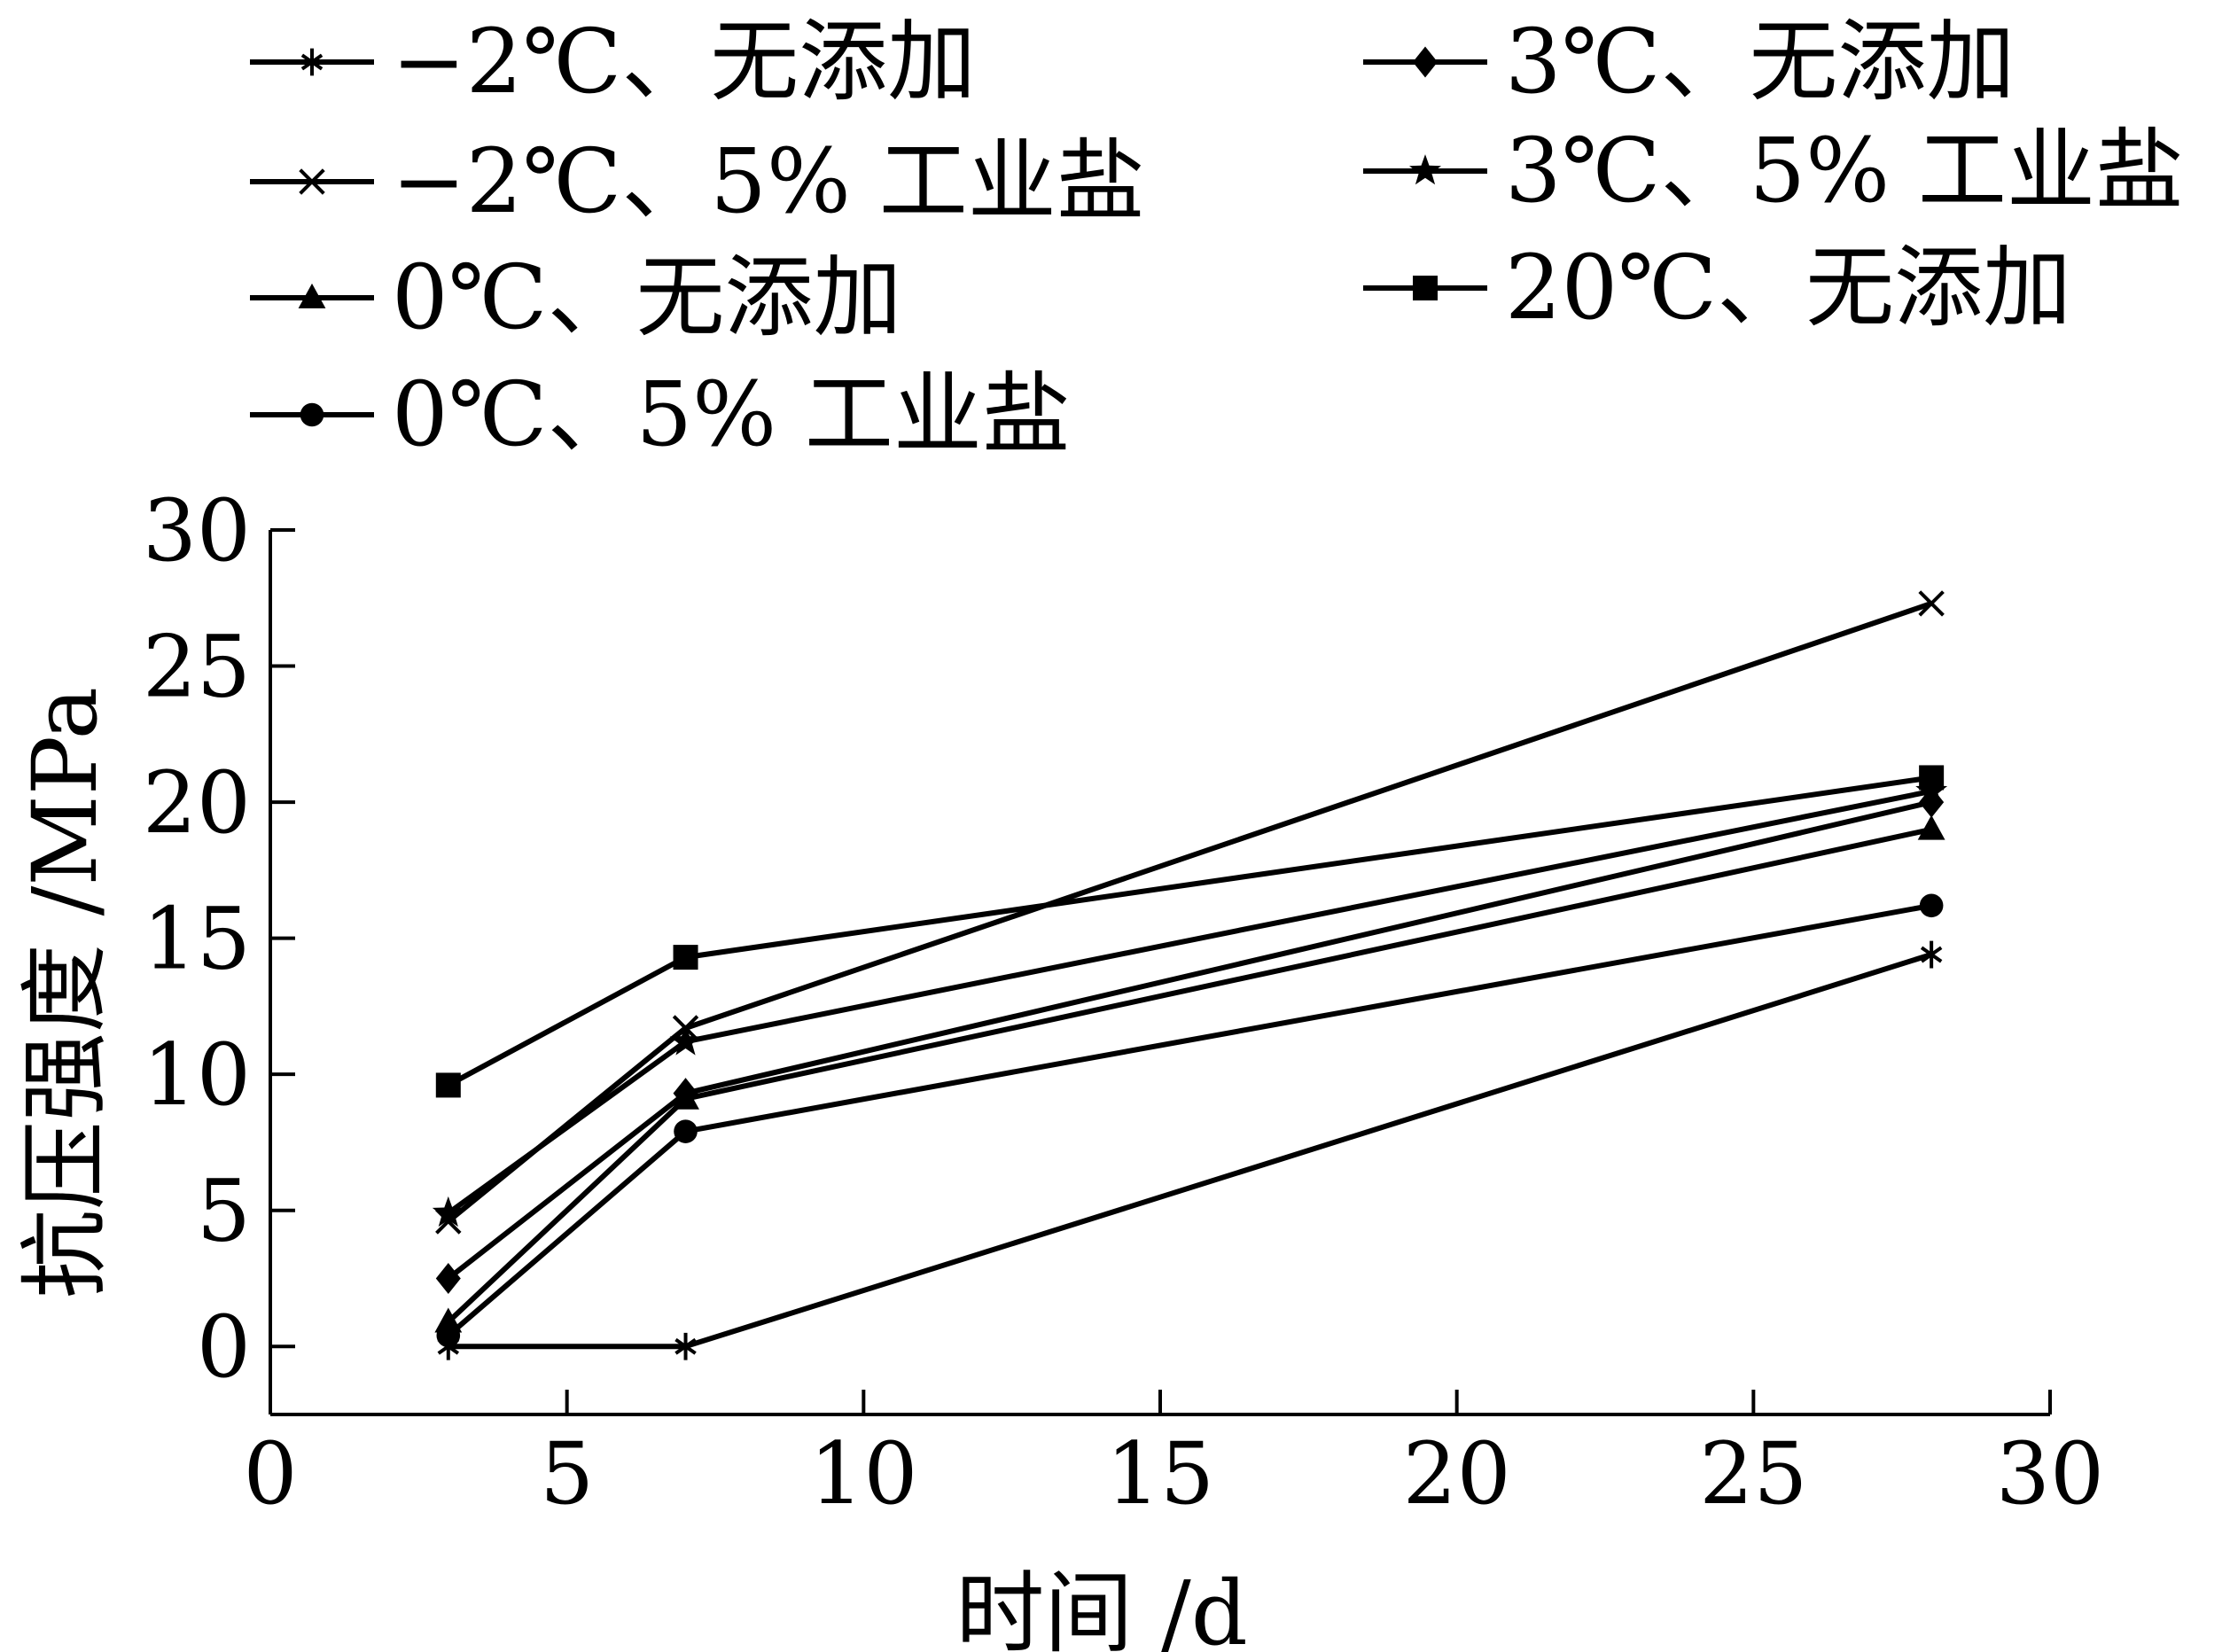  What do you see at coordinates (224, 1211) in the screenshot?
I see `y-tick-label: 5` at bounding box center [224, 1211].